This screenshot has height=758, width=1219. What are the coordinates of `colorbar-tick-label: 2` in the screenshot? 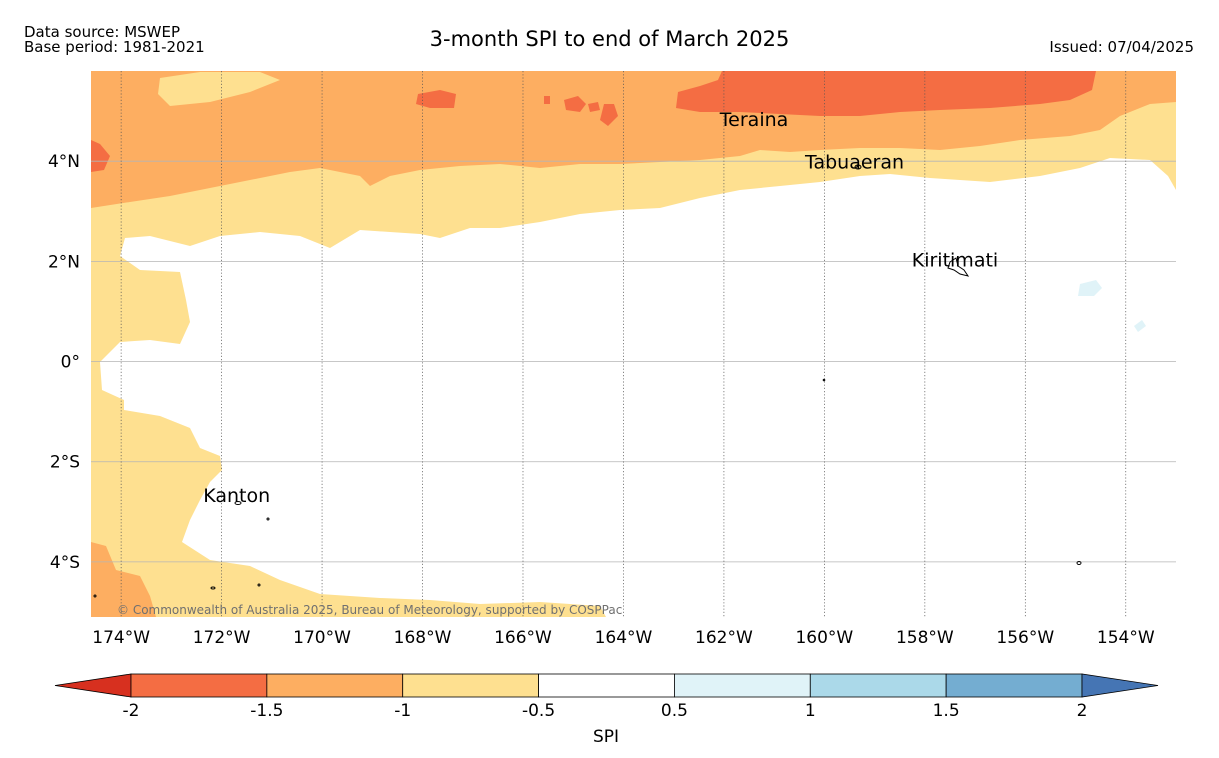 It's located at (1082, 711).